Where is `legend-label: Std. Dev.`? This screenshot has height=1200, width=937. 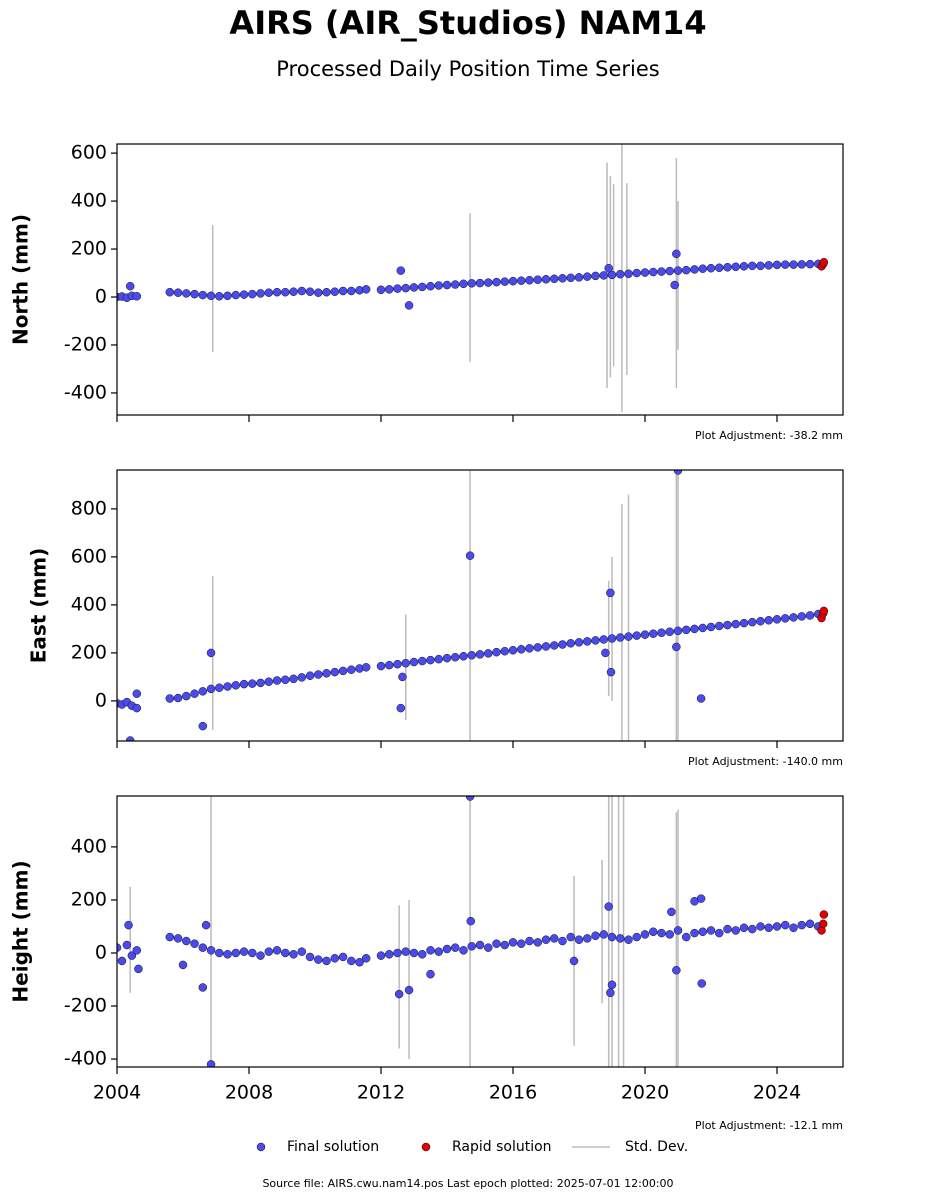 legend-label: Std. Dev. is located at coordinates (656, 1147).